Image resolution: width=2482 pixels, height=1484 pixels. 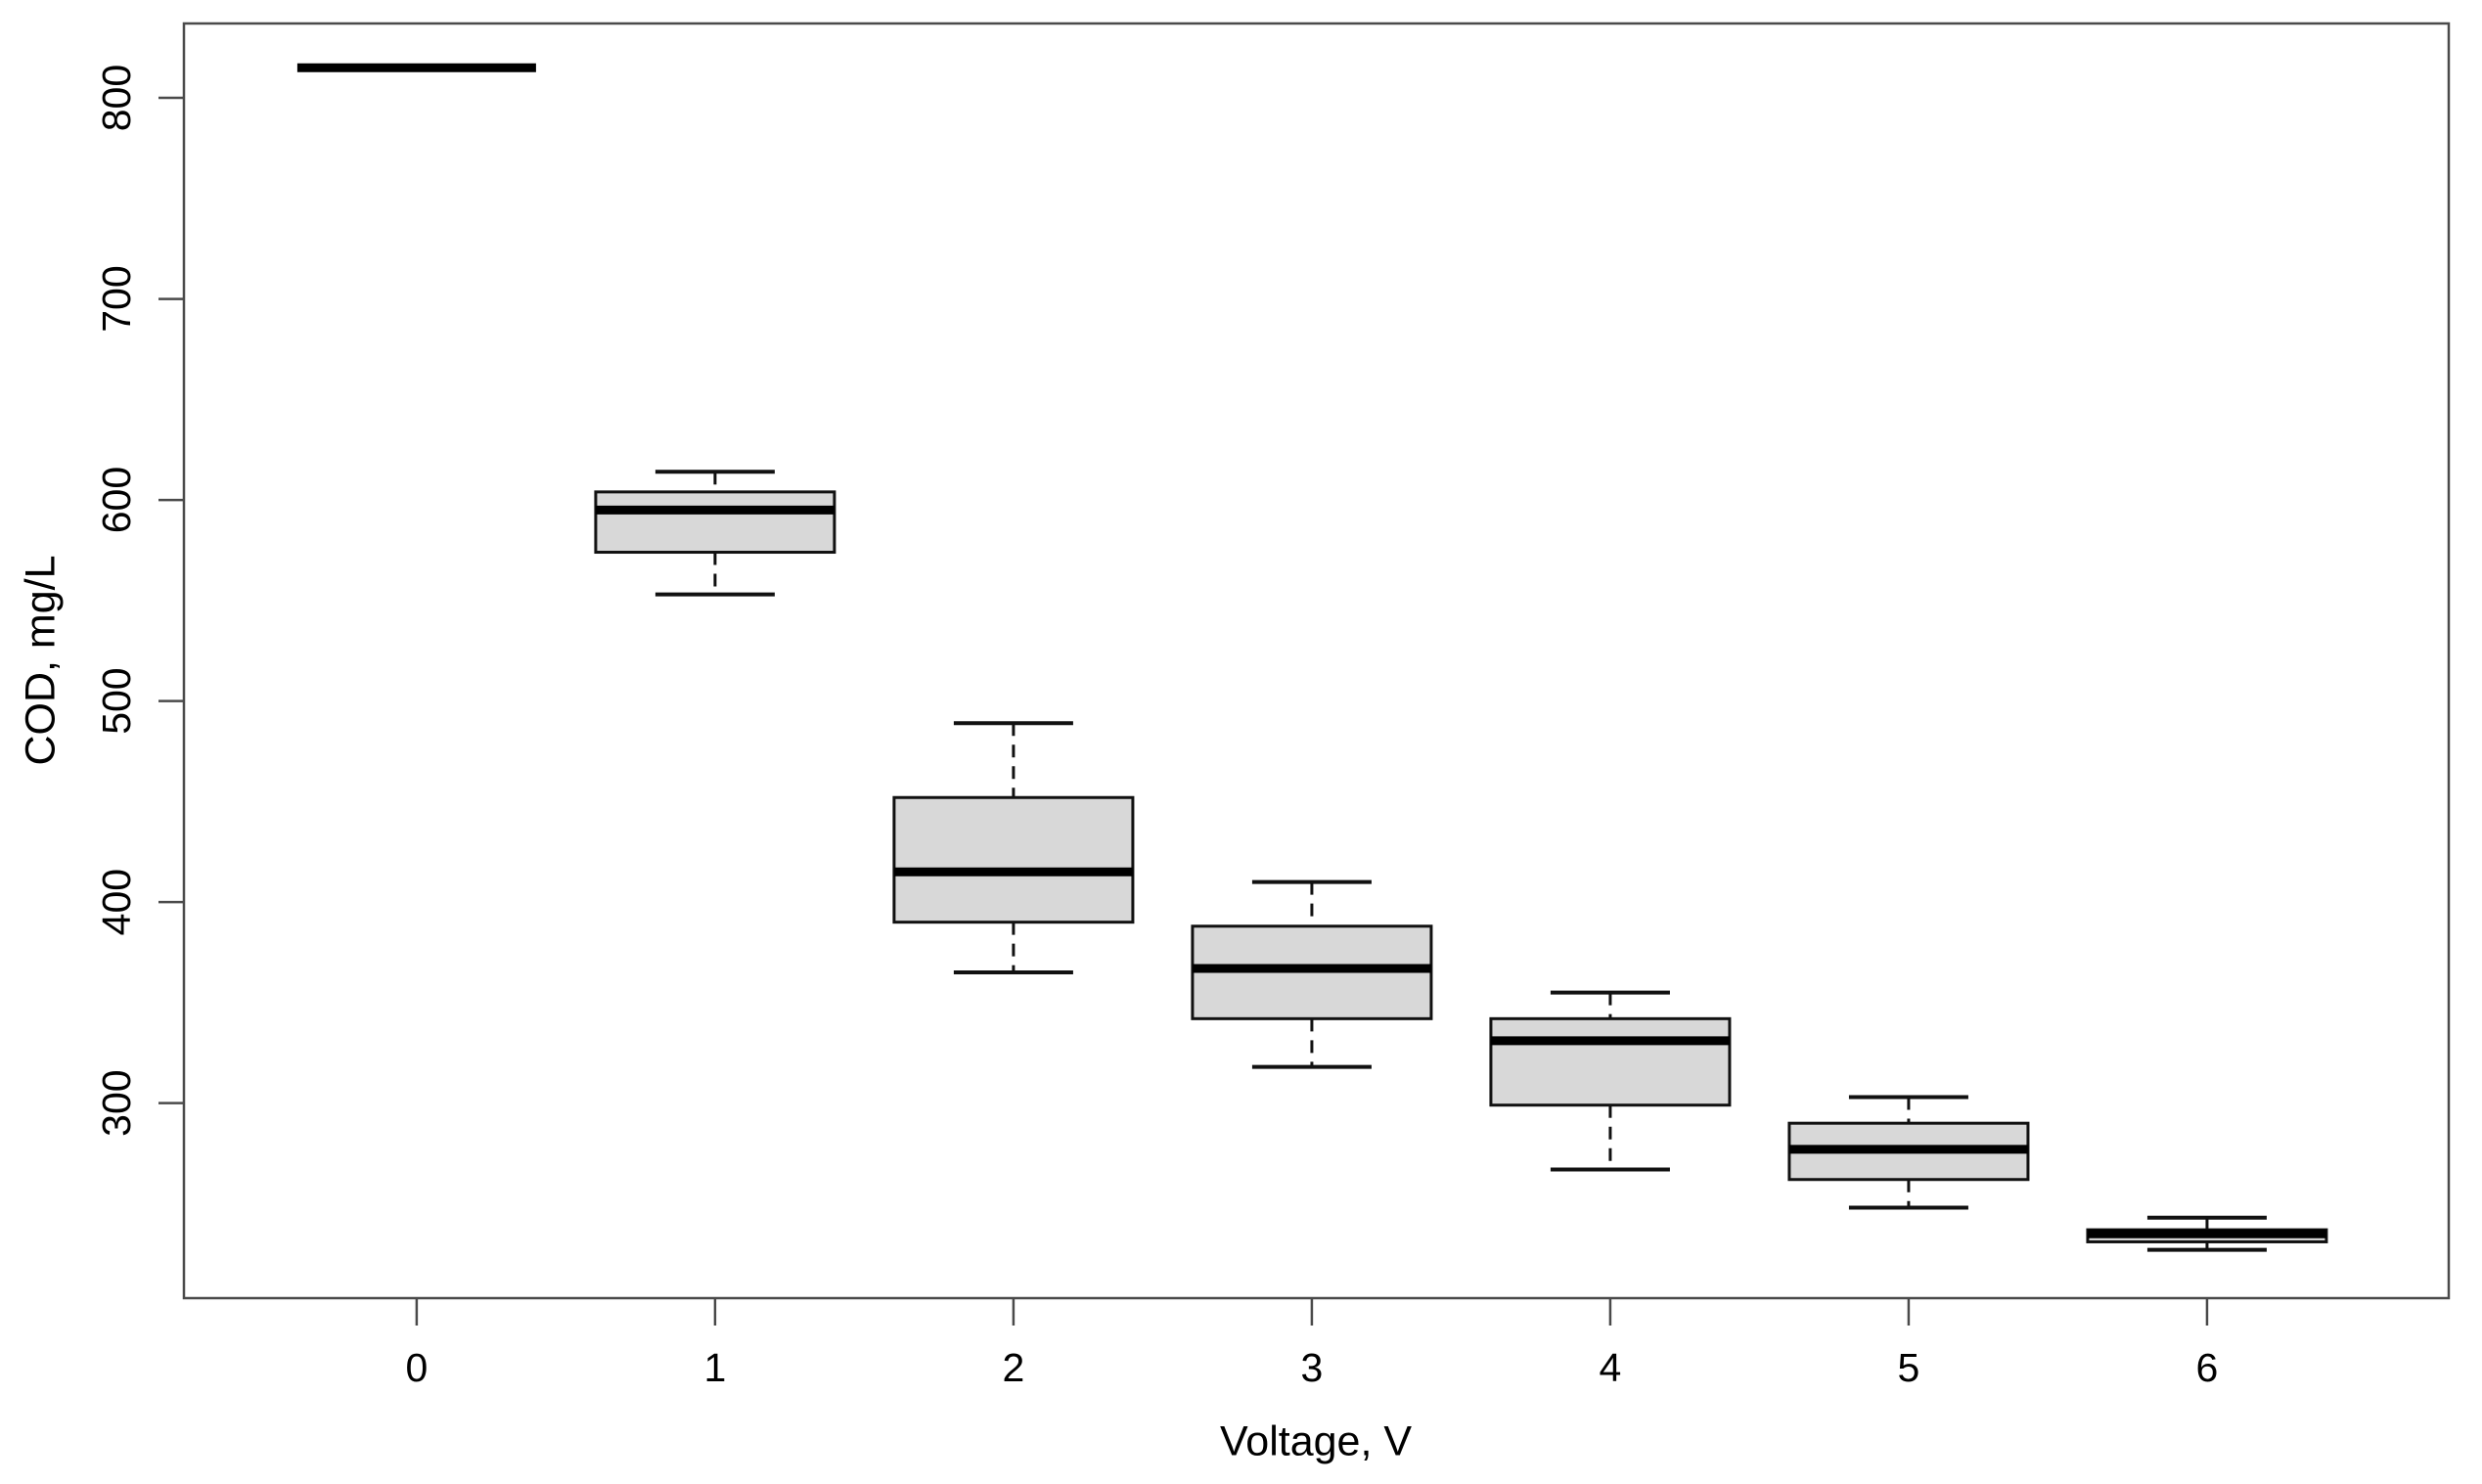 I want to click on x-tick-label: 4, so click(x=1611, y=1367).